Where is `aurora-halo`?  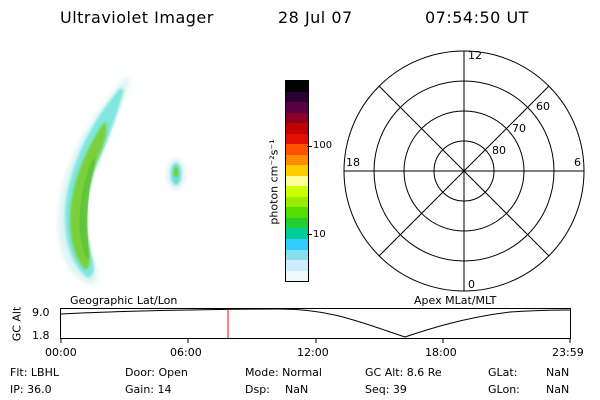
aurora-halo is located at coordinates (94, 181).